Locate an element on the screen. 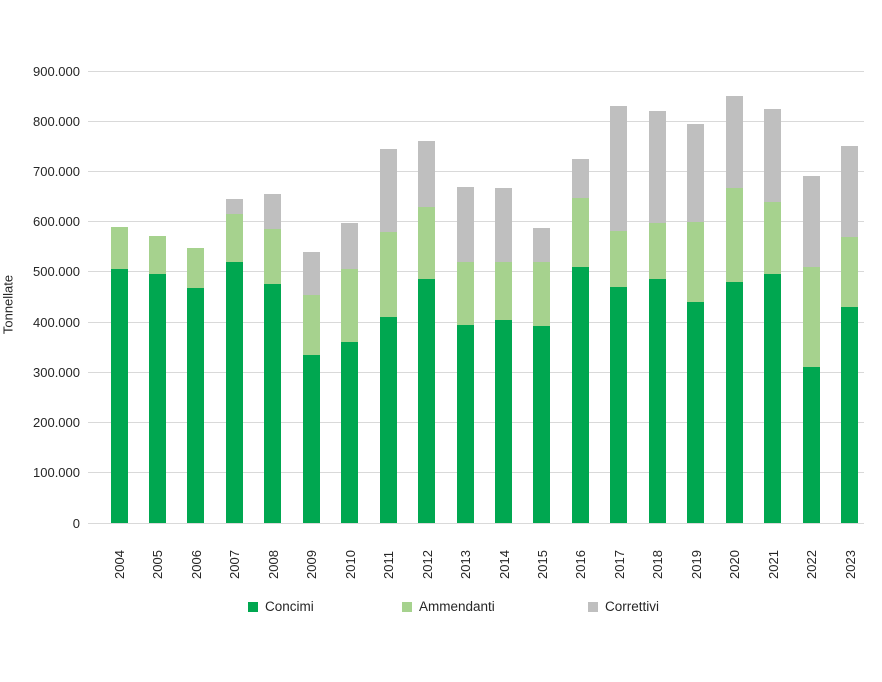  legend-item-correttivi: Correttivi is located at coordinates (623, 607).